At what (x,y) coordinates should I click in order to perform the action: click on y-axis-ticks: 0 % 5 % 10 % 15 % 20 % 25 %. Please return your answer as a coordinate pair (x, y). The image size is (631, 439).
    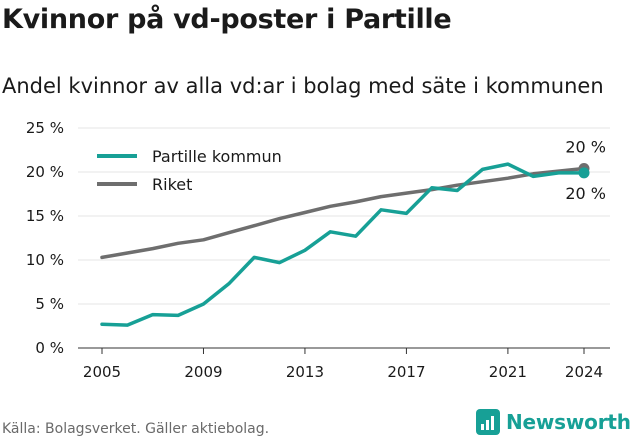
    Looking at the image, I should click on (45, 238).